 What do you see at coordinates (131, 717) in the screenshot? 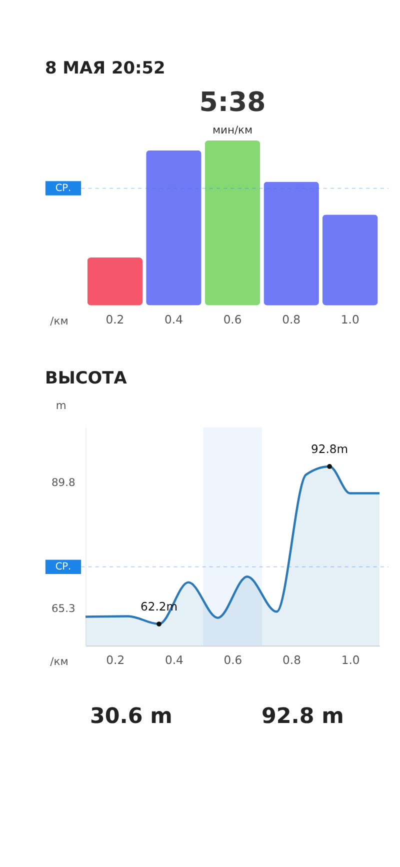
I see `text: 30.6 m` at bounding box center [131, 717].